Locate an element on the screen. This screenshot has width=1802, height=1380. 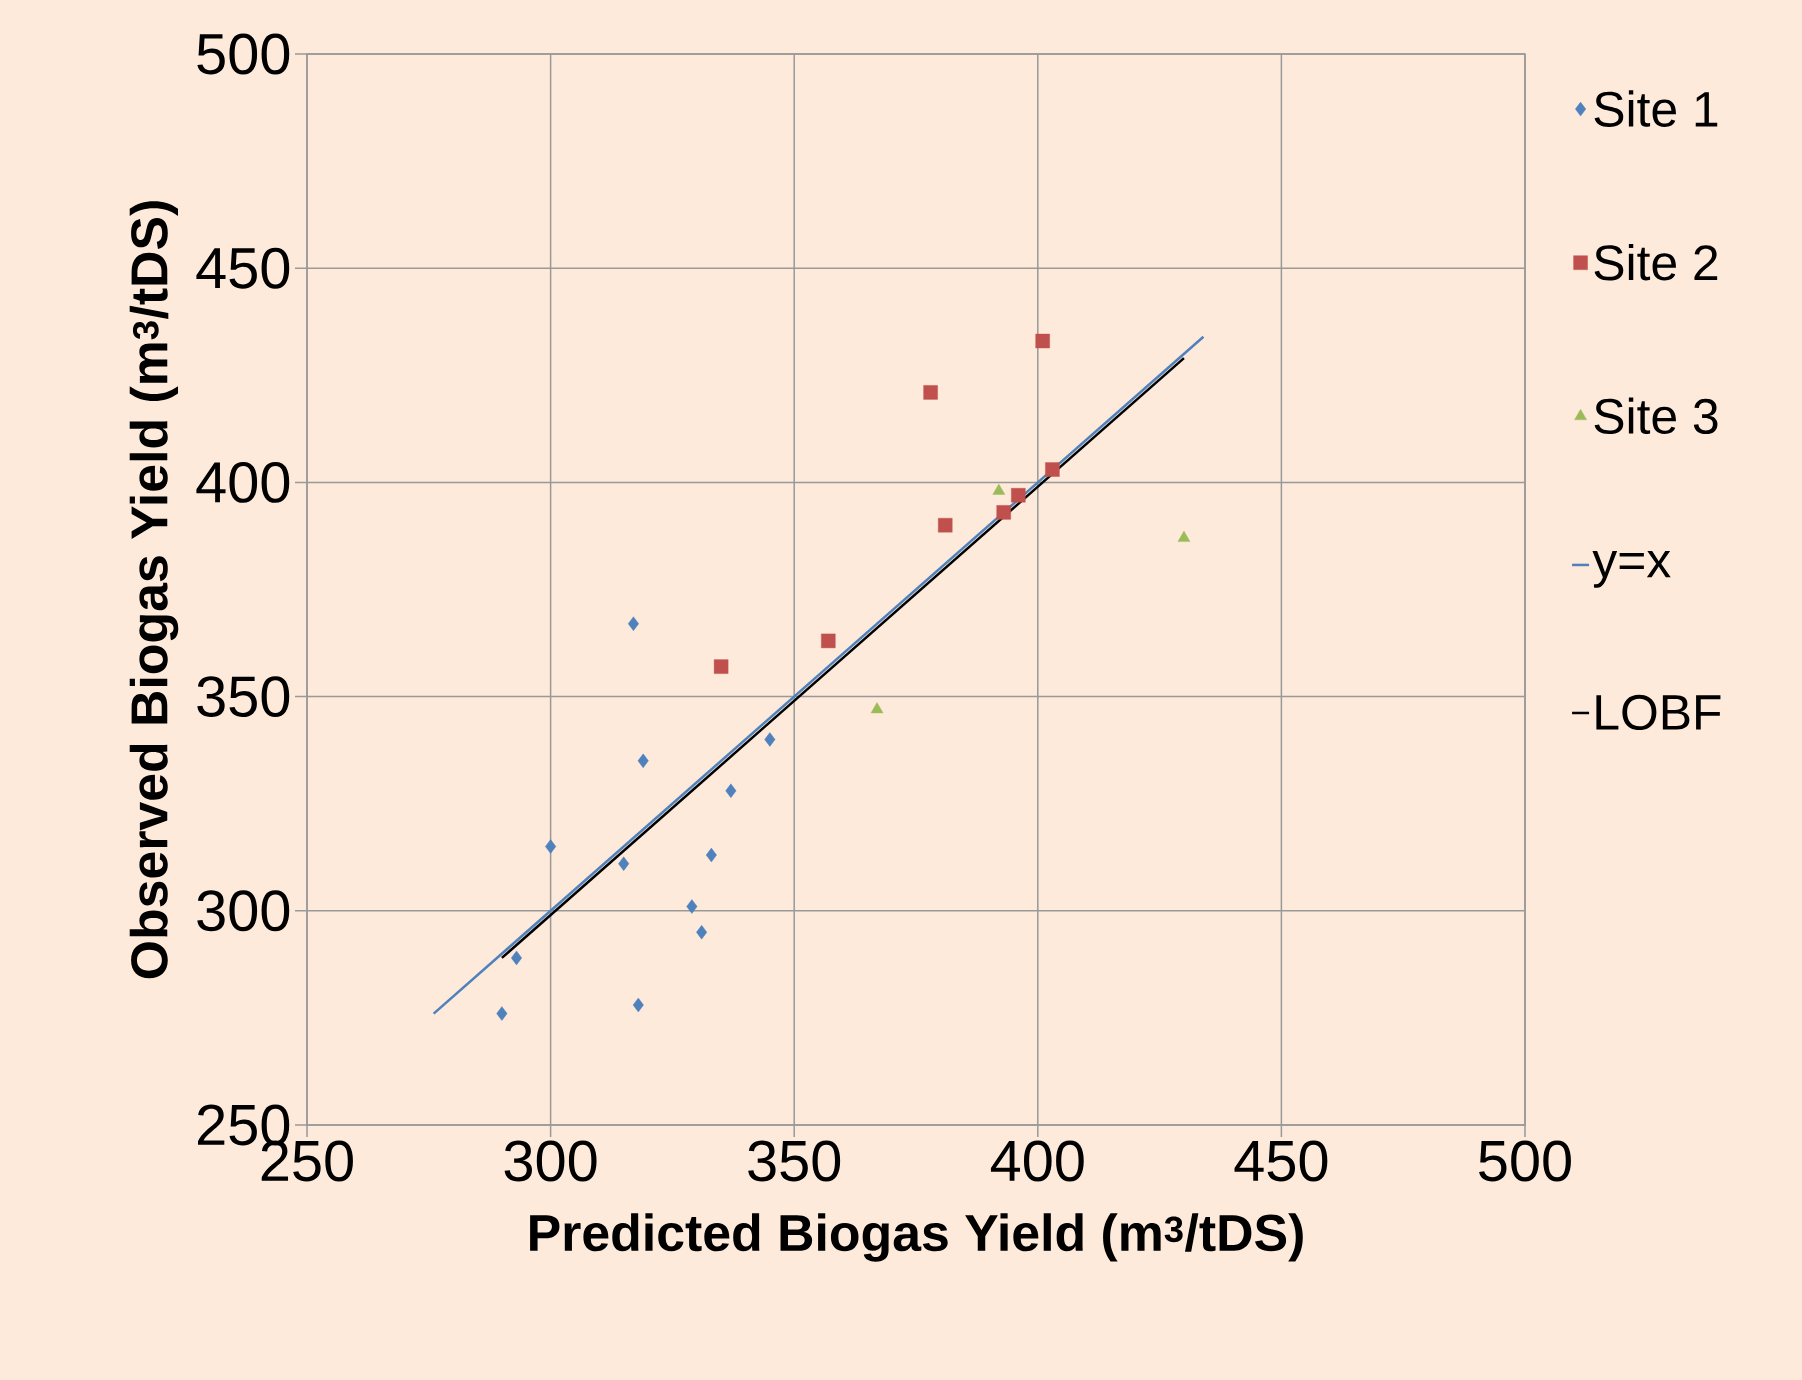
y-axis-title: Observed Biogas Yield (m$^{3}$/tDS) is located at coordinates (154, 590).